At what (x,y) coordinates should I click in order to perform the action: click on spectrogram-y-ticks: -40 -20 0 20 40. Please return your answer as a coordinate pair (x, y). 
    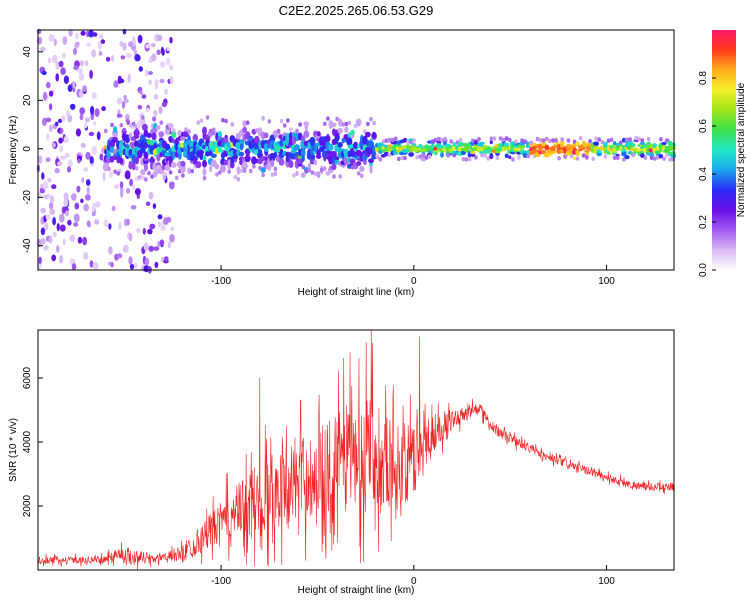
    Looking at the image, I should click on (32, 149).